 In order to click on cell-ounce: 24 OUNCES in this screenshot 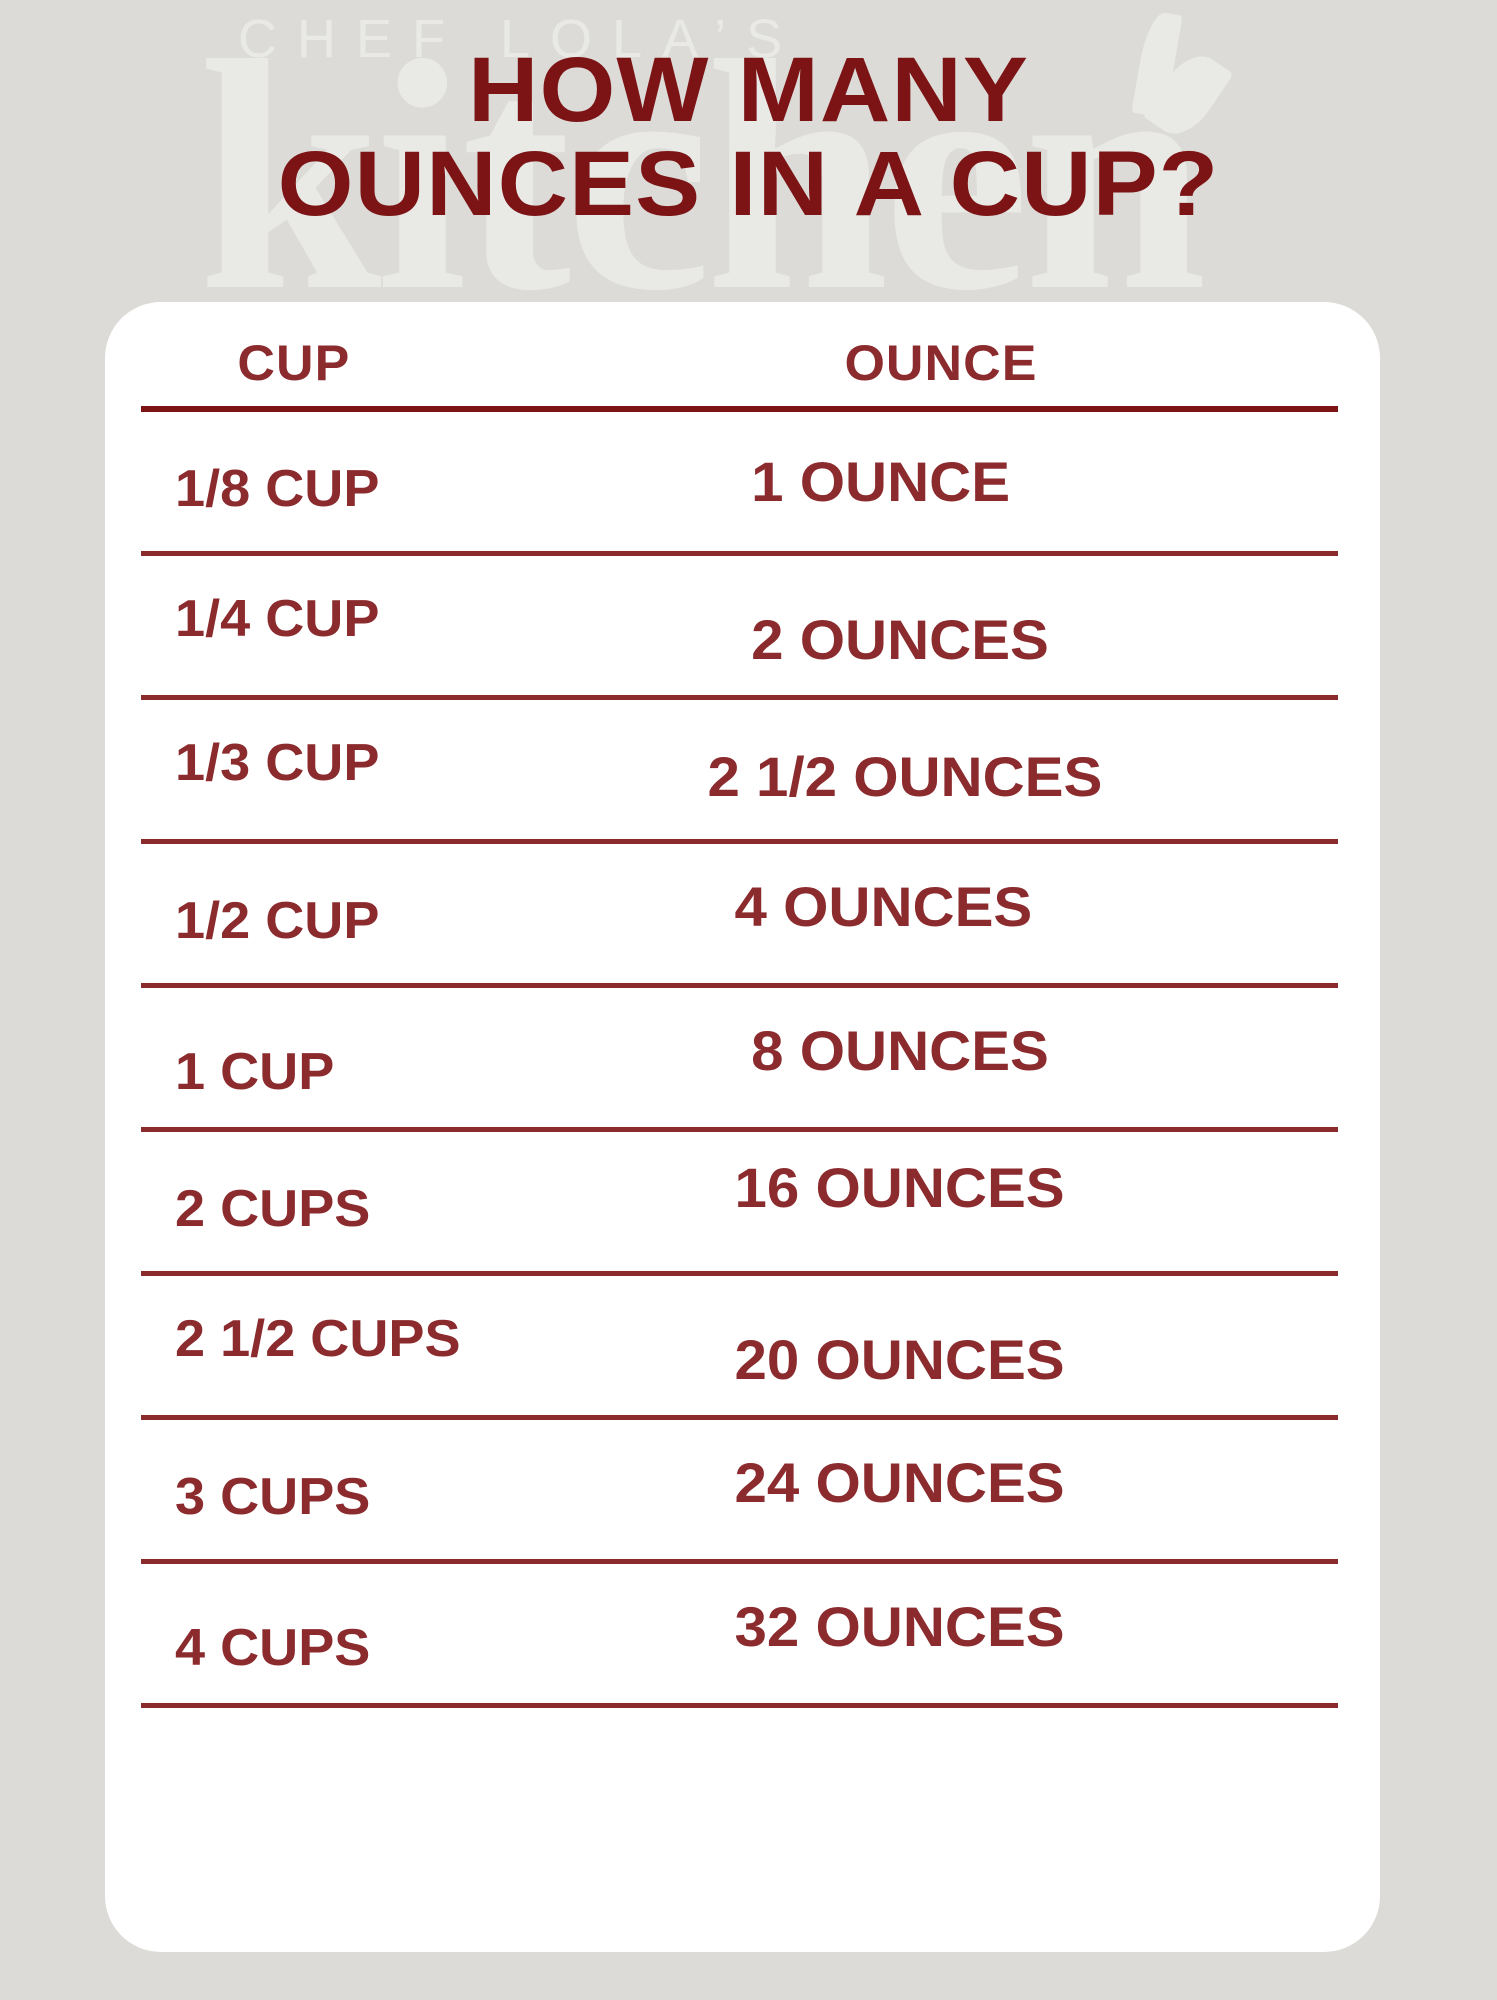, I will do `click(899, 1482)`.